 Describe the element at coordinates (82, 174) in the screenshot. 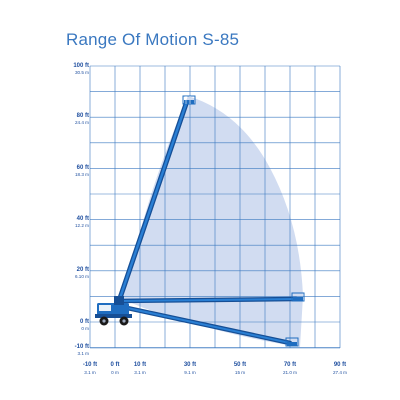

I see `y-label-60ft-m: 18.3 m` at that location.